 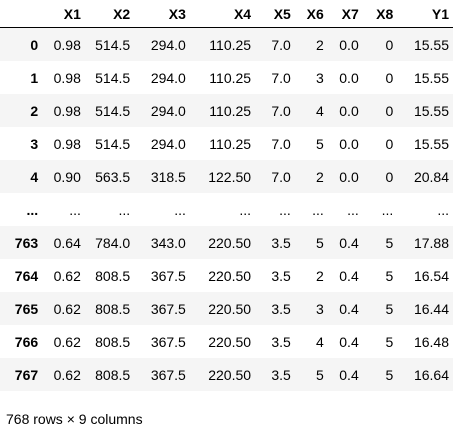 I want to click on table-row: 766 0.62 808.5 367.5 220.50 3.5 4 0.4 5 16.48, so click(x=226, y=341).